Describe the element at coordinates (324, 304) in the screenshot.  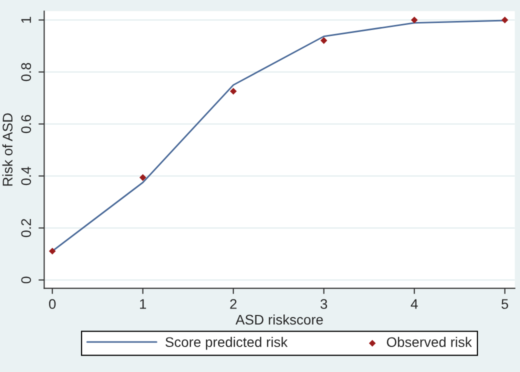
I see `x-tick-label: 3` at that location.